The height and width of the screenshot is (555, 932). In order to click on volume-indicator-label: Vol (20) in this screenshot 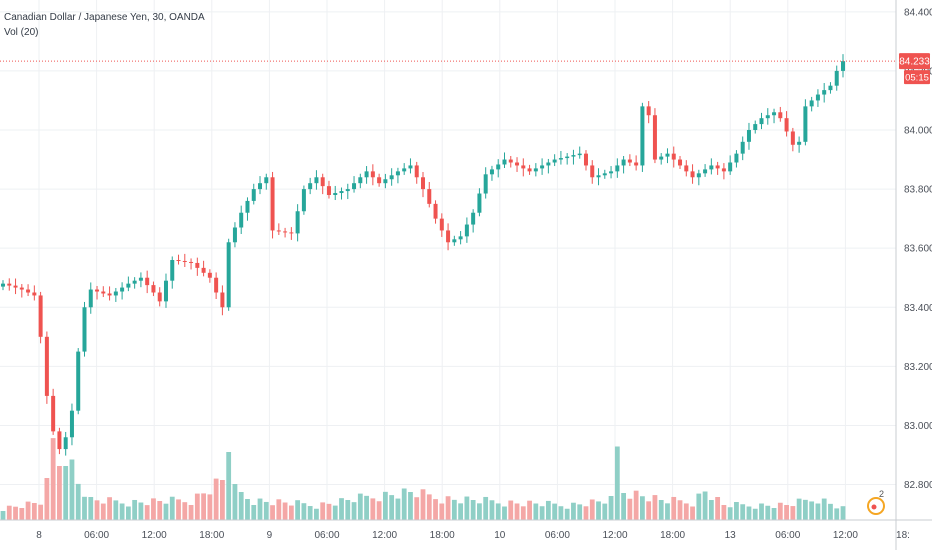, I will do `click(21, 32)`.